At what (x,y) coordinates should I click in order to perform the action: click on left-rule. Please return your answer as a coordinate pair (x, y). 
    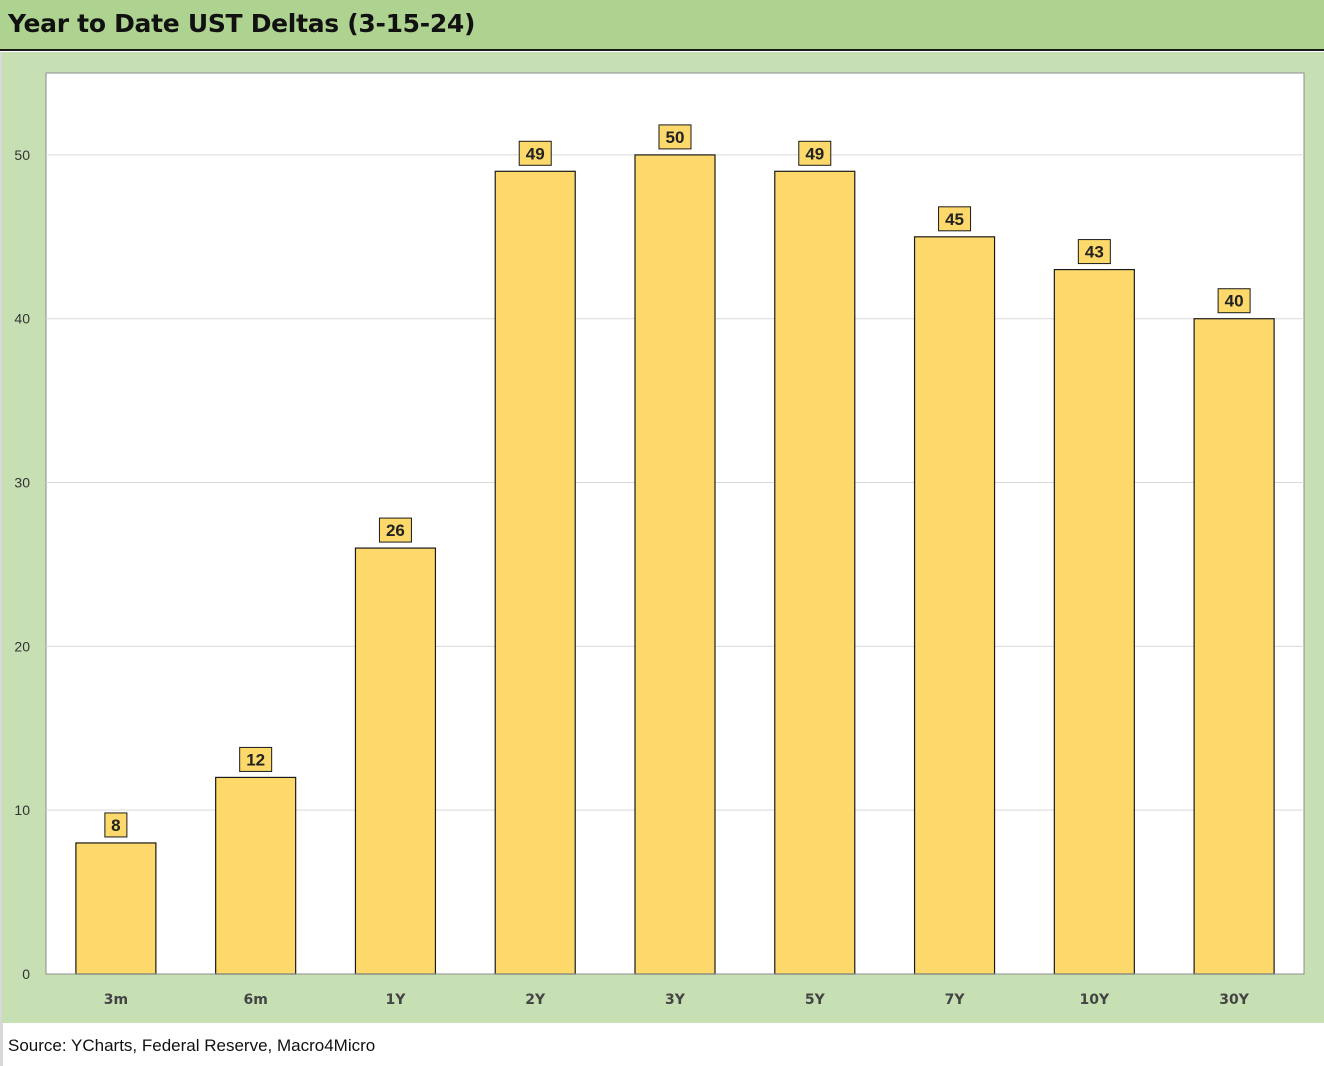
    Looking at the image, I should click on (1, 559).